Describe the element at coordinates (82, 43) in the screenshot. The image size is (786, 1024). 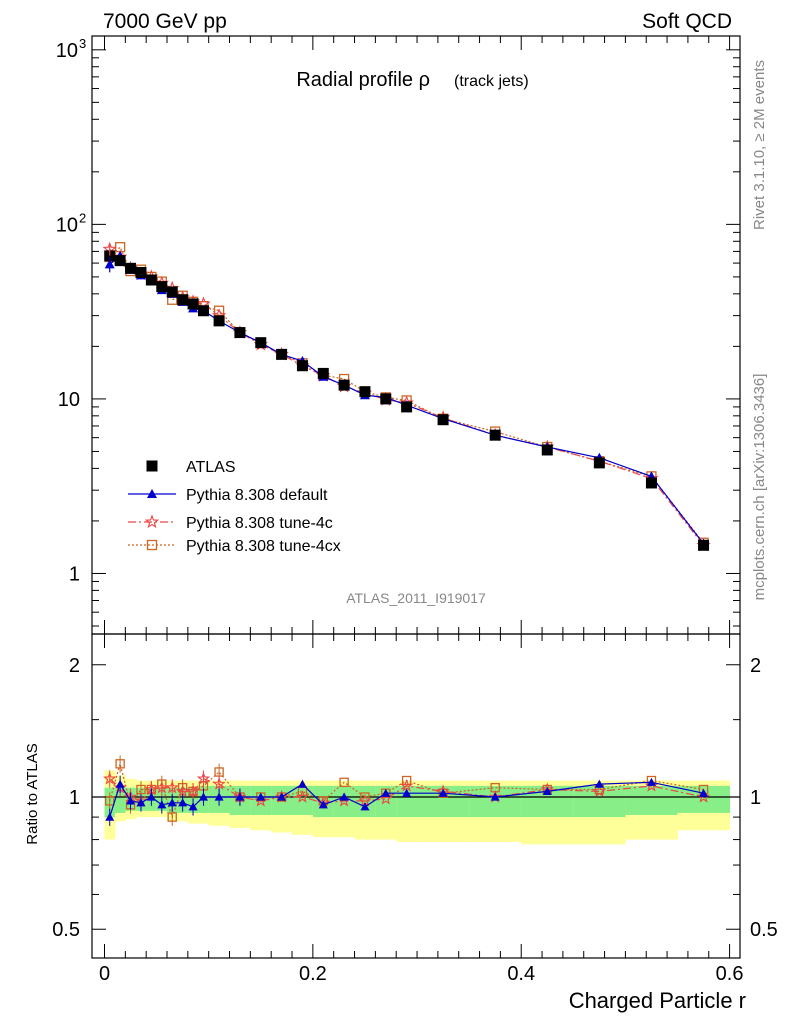
I see `y-tick-label-exponent: 3` at that location.